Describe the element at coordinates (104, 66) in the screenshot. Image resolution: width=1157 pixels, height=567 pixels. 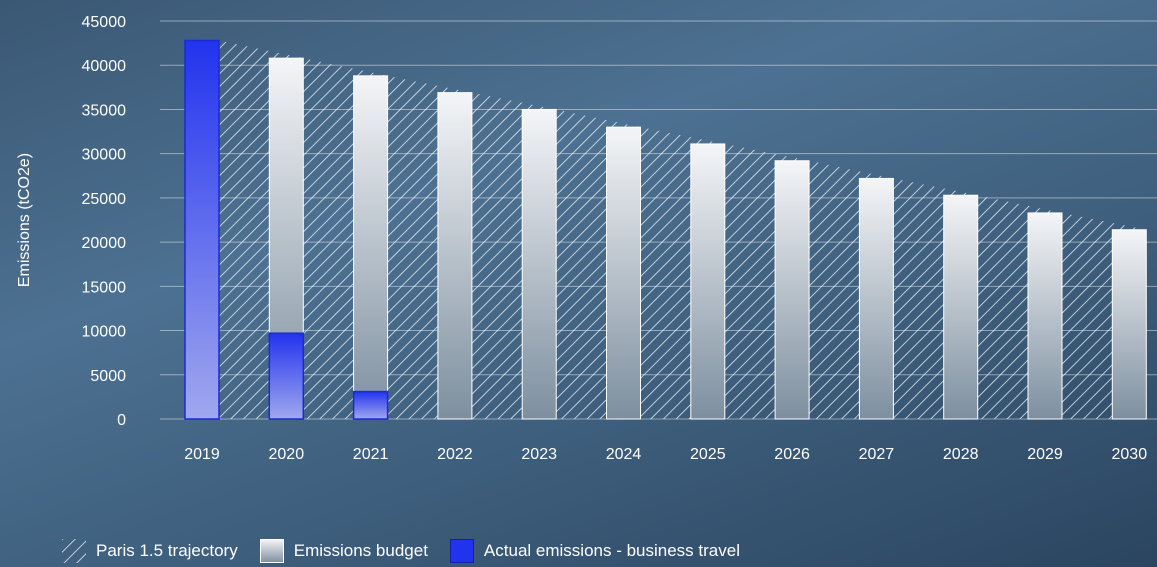
I see `y-tick-label: 40000` at that location.